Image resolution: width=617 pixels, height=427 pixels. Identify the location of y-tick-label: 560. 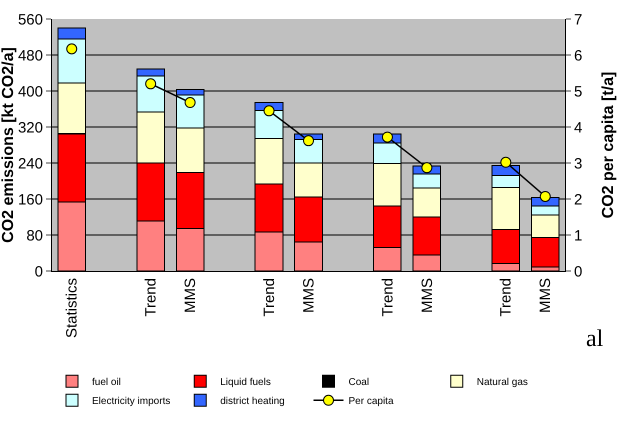
(30, 19).